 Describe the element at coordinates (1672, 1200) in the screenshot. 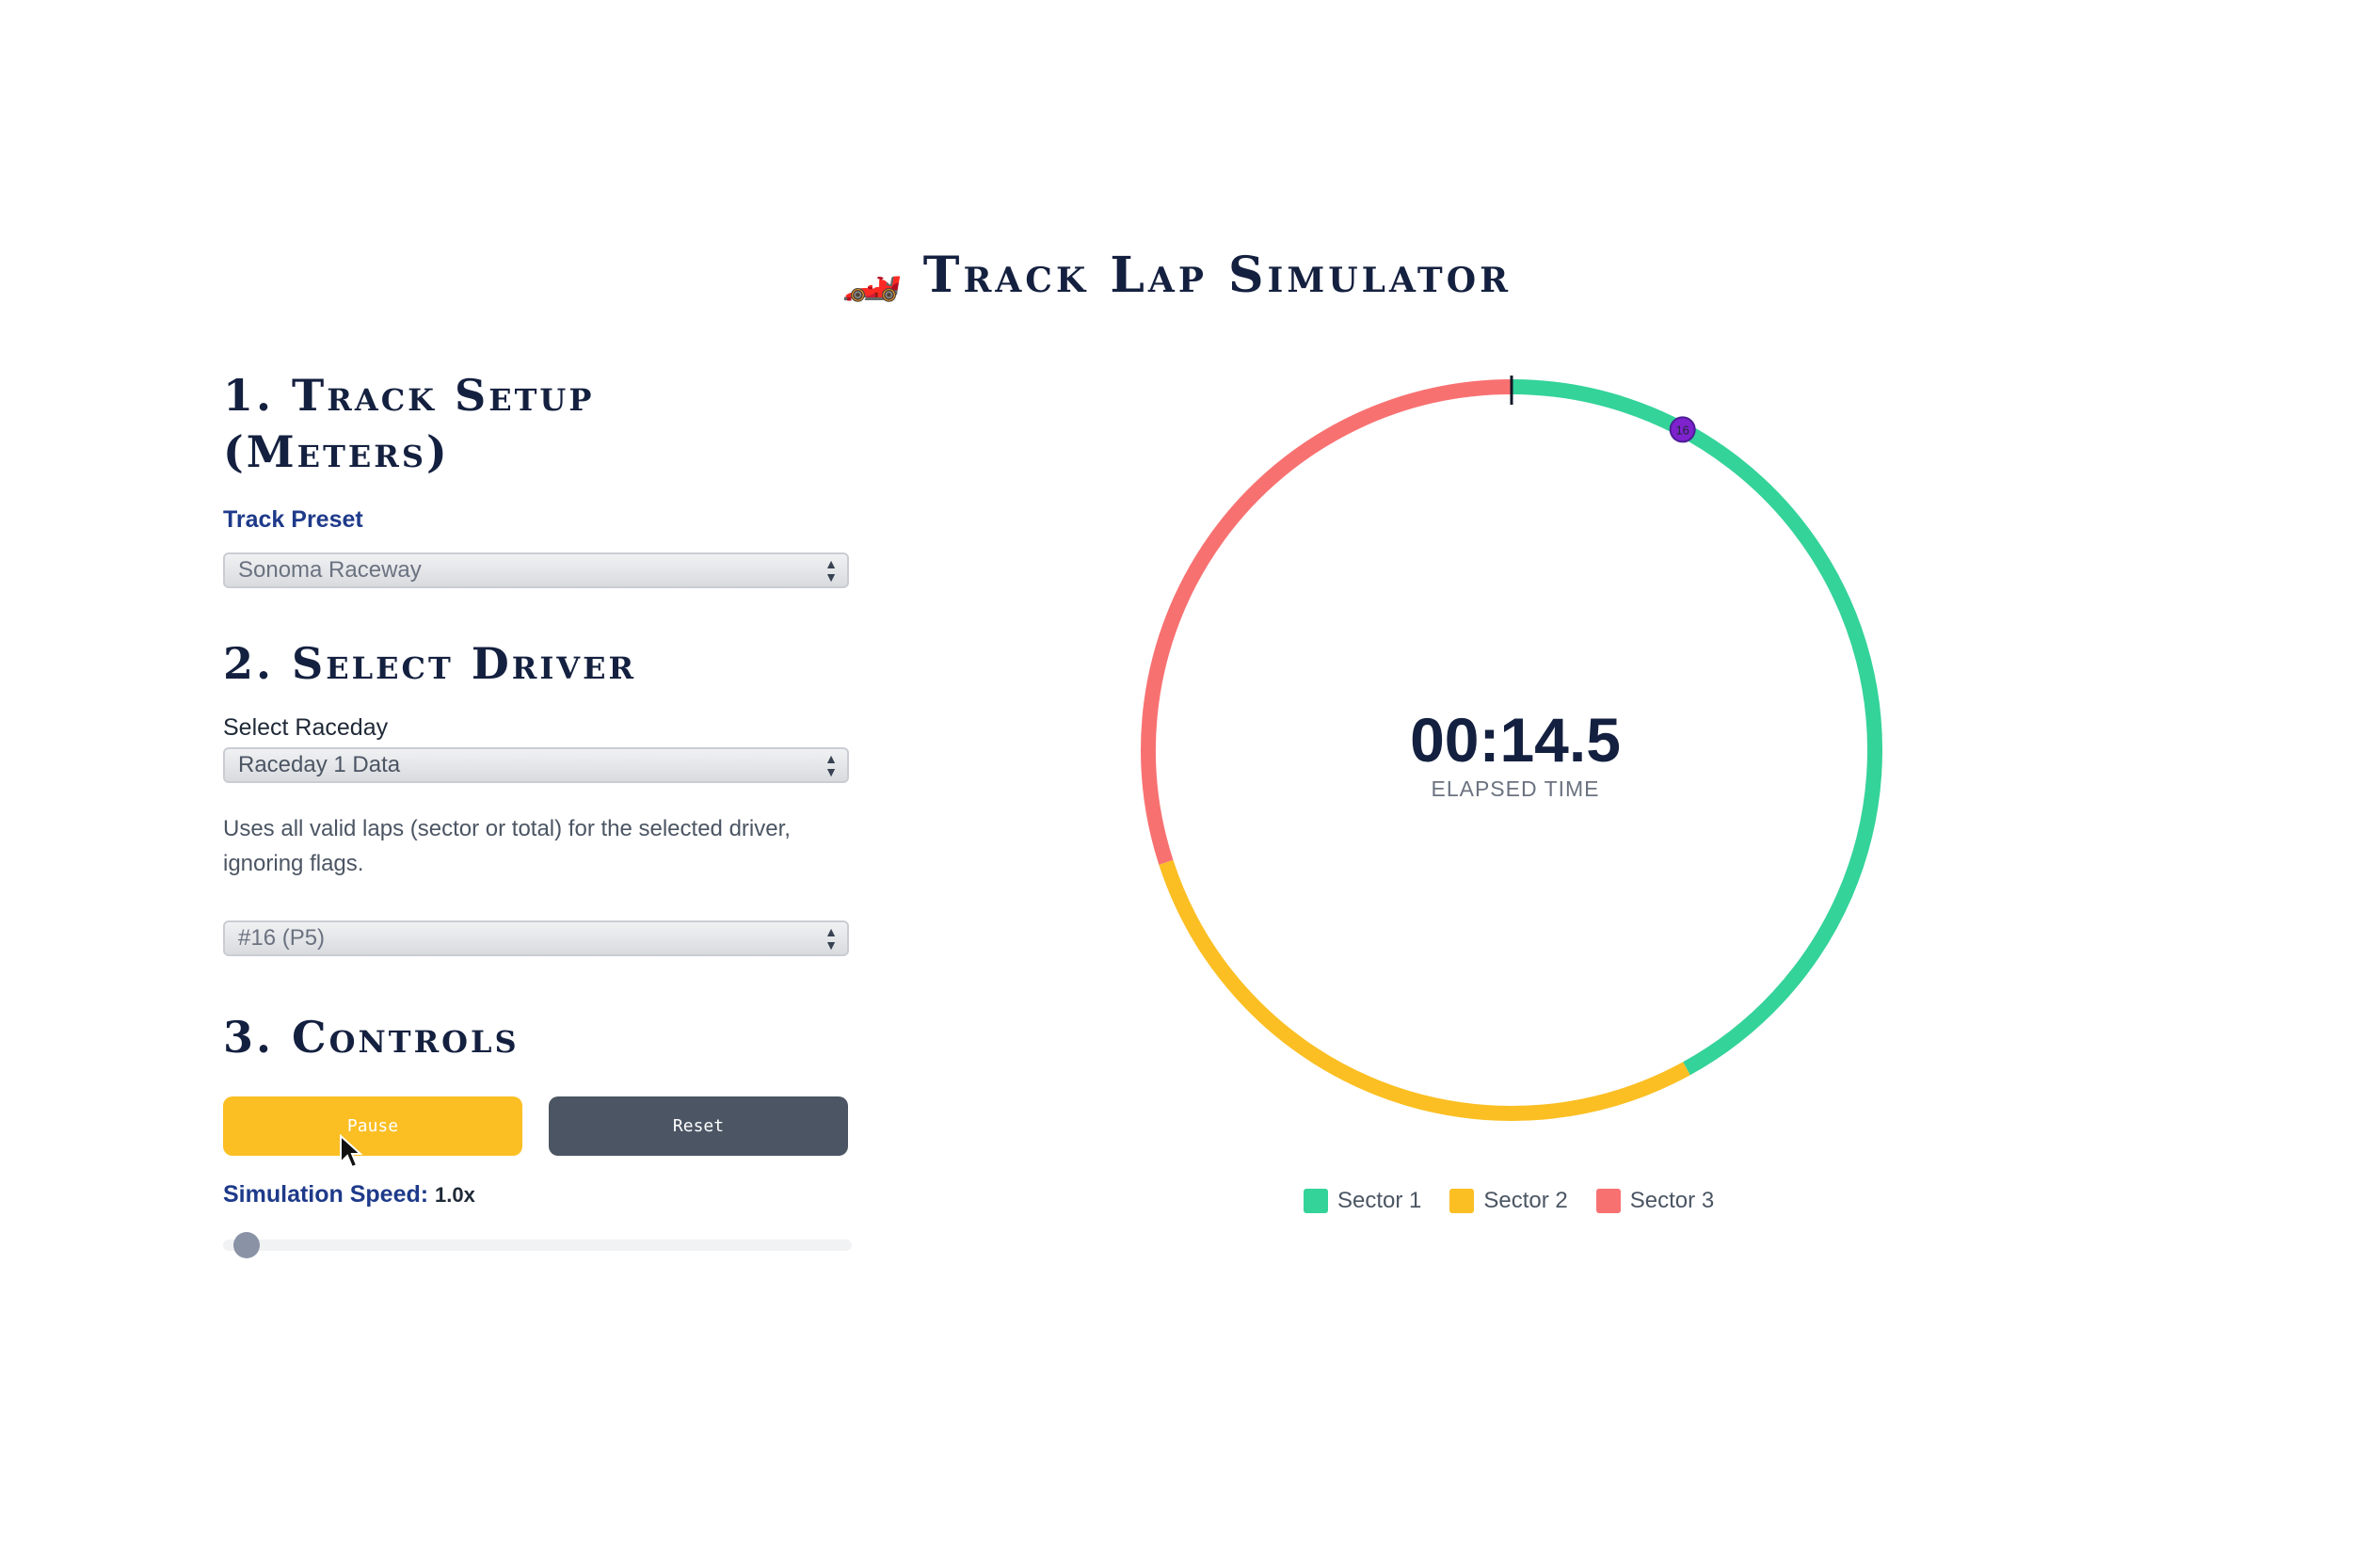

I see `legend-label: Sector 3` at that location.